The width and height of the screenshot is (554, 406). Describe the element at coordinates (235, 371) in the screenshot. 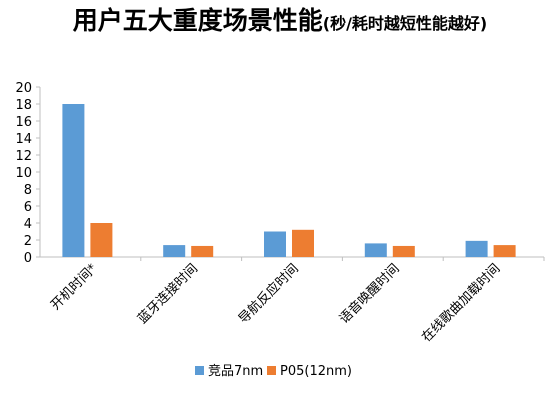

I see `legend-label: 竞品7nm` at that location.